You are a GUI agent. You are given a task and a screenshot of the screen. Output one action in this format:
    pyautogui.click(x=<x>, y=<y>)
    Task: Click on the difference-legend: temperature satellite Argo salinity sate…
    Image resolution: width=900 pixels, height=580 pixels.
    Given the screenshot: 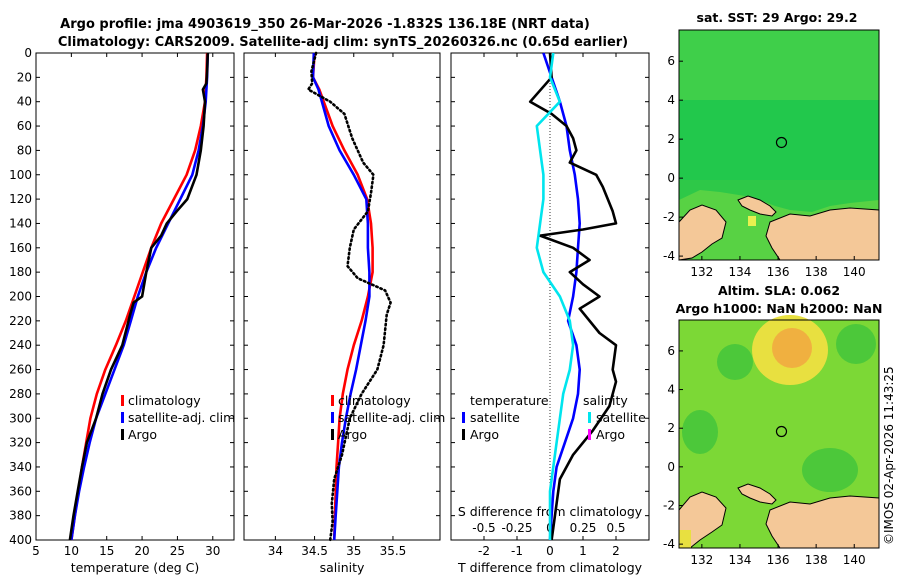 What is the action you would take?
    pyautogui.click(x=554, y=417)
    